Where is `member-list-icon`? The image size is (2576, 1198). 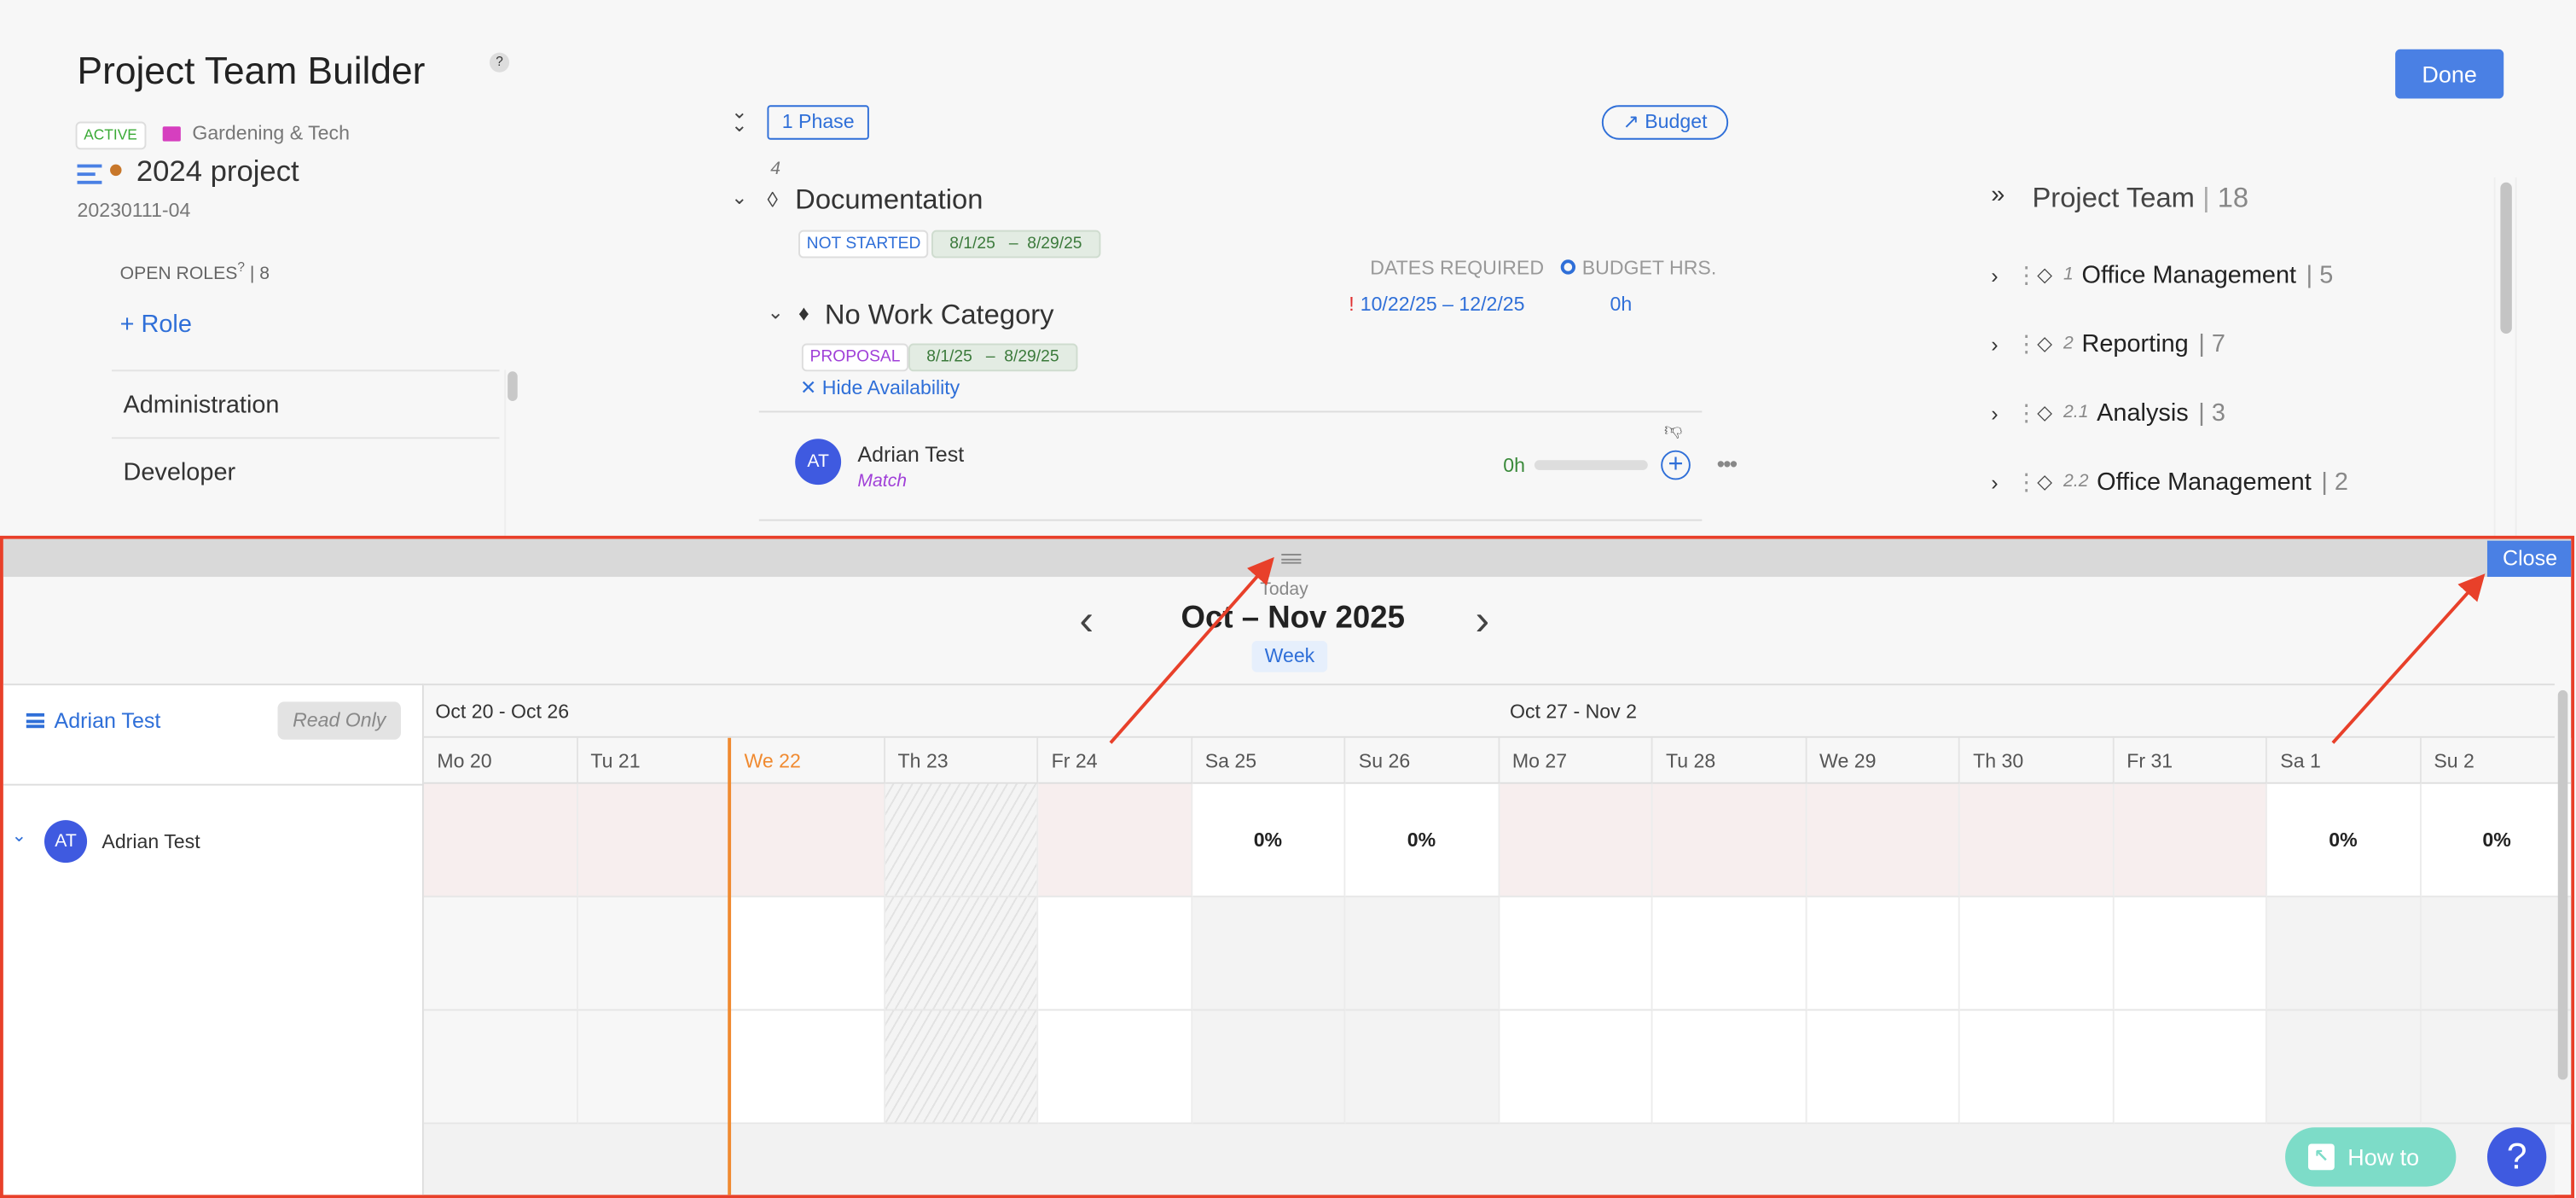
member-list-icon is located at coordinates (35, 720).